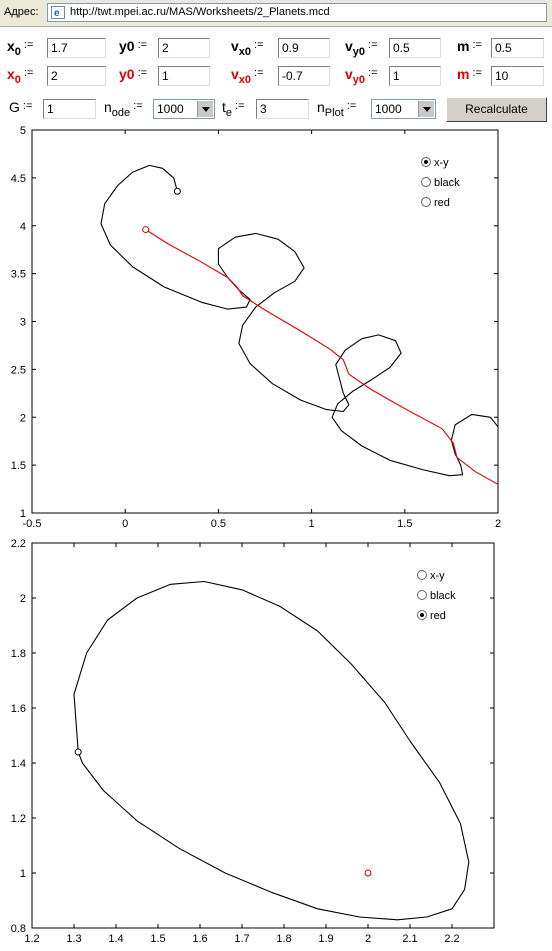  What do you see at coordinates (18, 370) in the screenshot?
I see `y-tick-label: 2.5` at bounding box center [18, 370].